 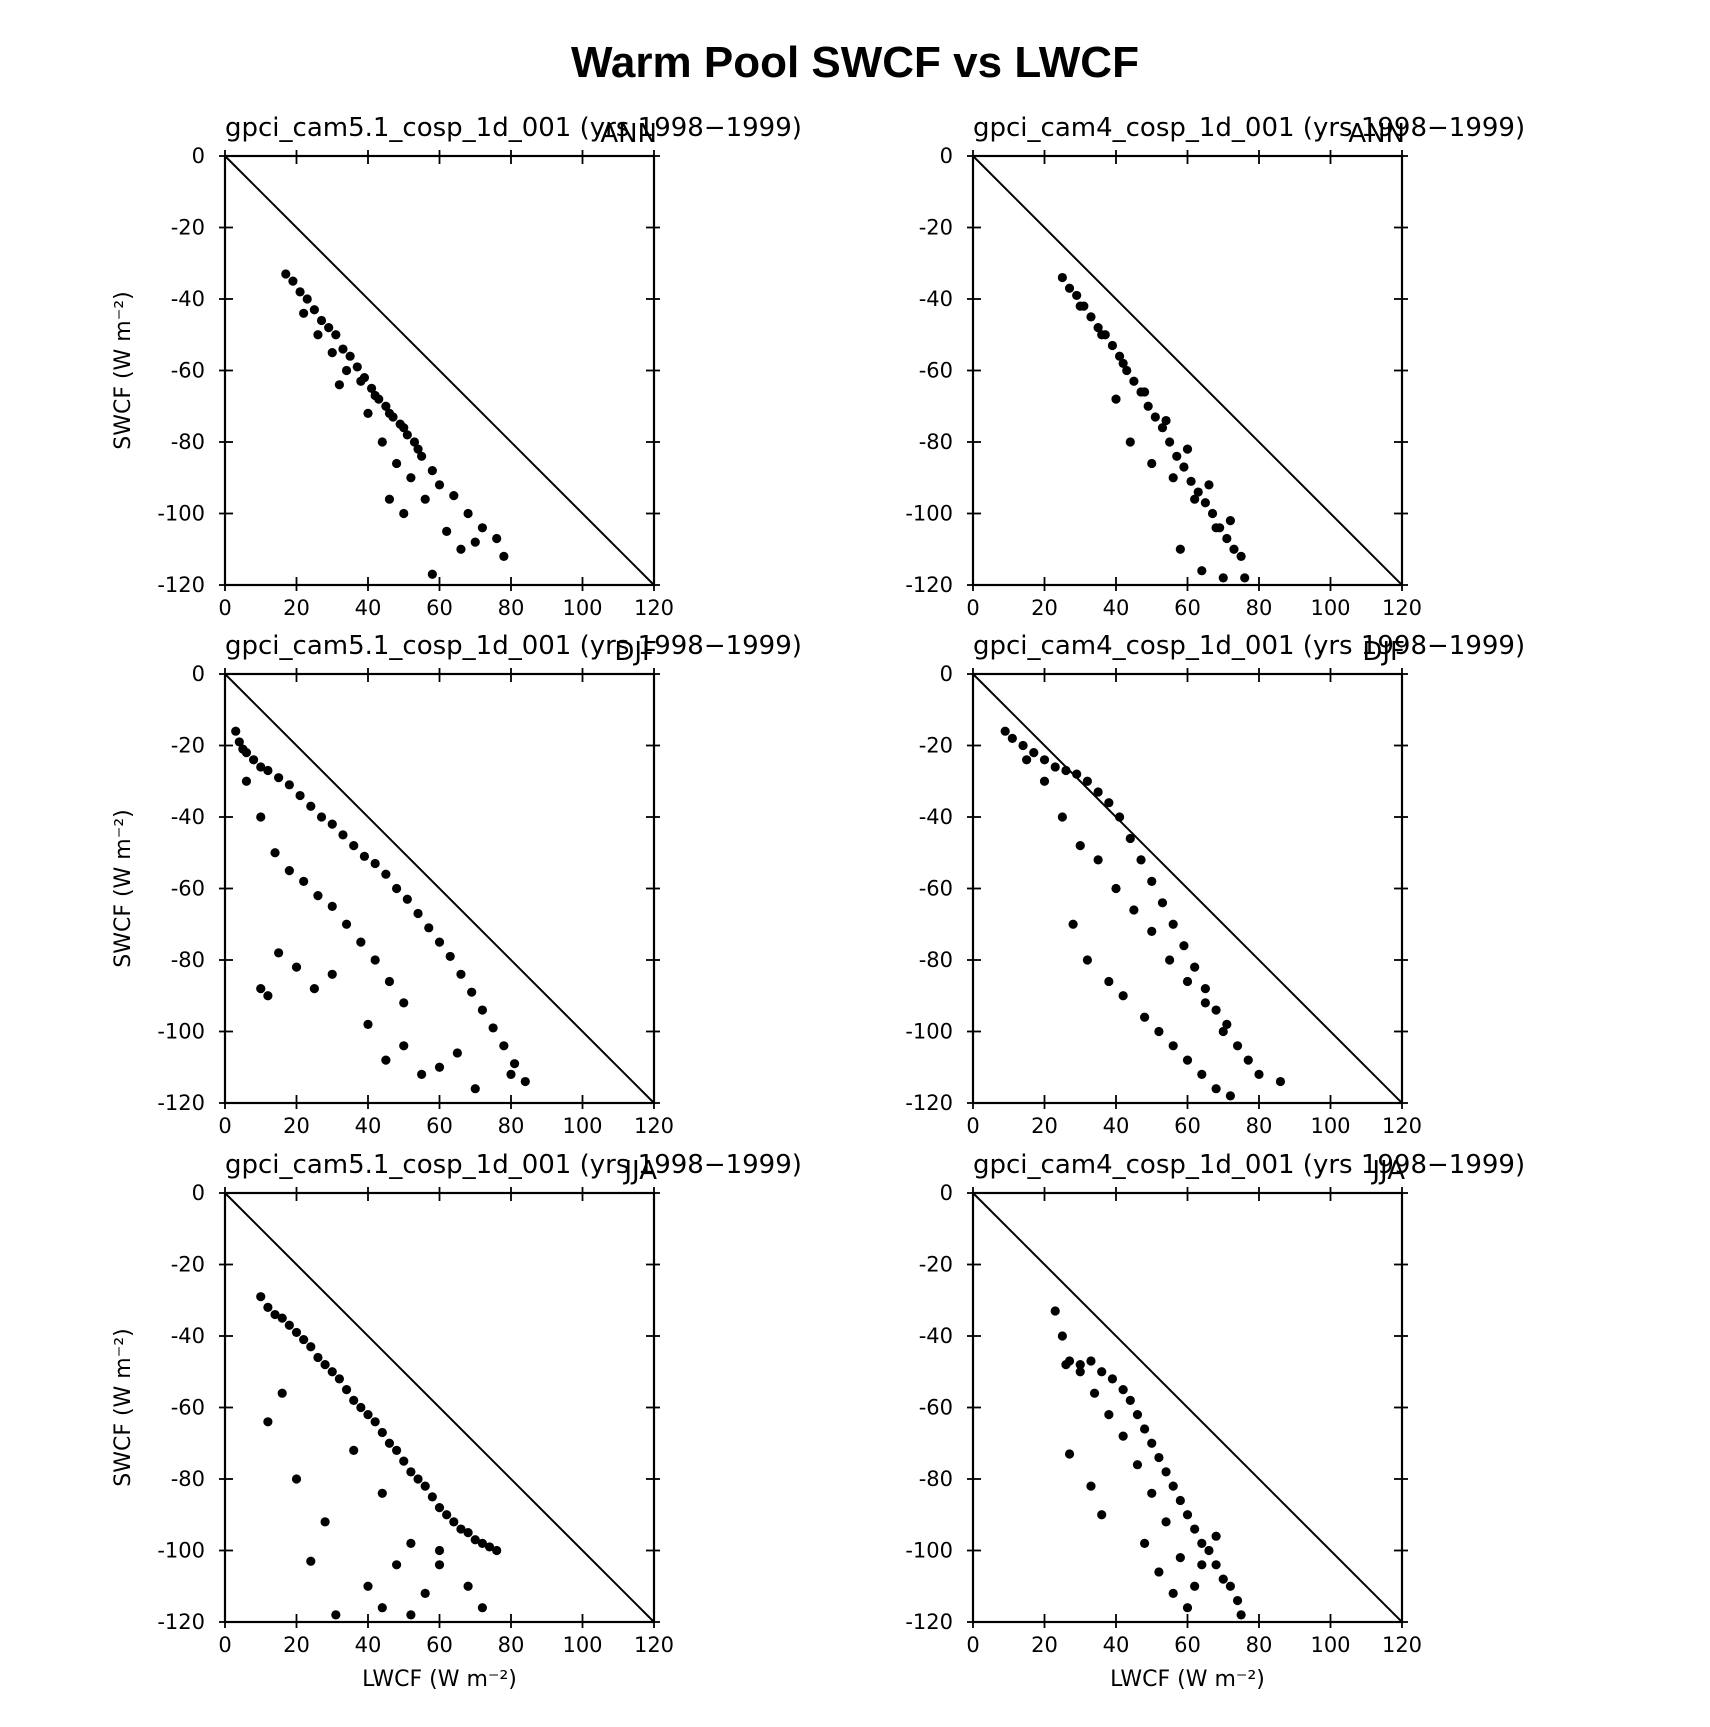 I want to click on one-to-one-line, so click(x=439, y=370).